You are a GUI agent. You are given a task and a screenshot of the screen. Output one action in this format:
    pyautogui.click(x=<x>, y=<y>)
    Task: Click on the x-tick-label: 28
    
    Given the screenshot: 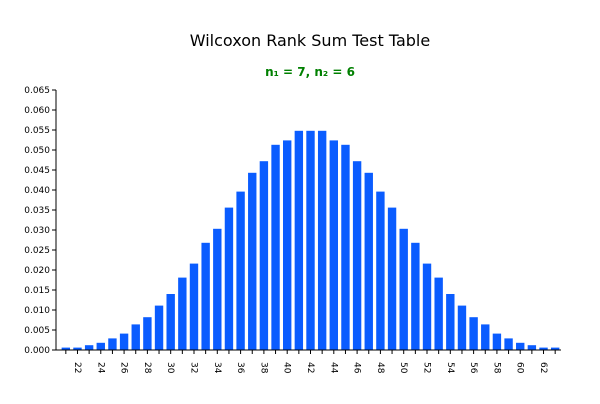 What is the action you would take?
    pyautogui.click(x=147, y=368)
    